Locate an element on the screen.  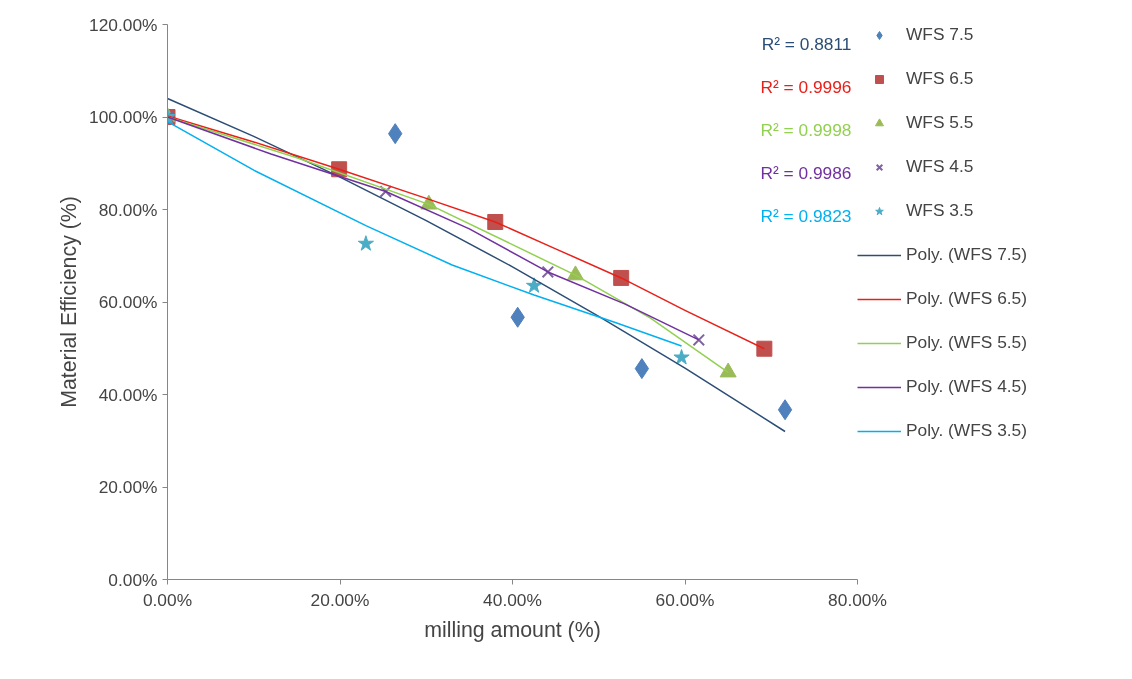
legend-label: Poly. (WFS 4.5) is located at coordinates (966, 386).